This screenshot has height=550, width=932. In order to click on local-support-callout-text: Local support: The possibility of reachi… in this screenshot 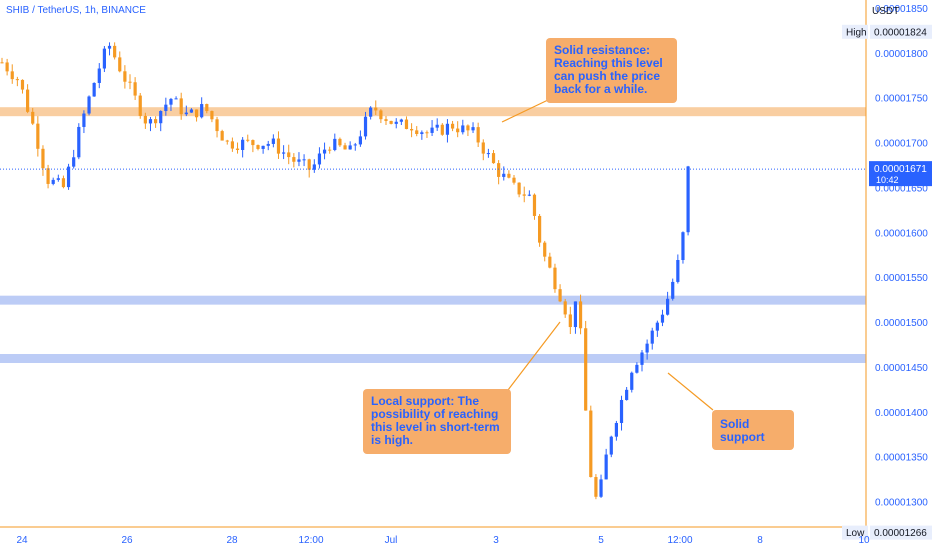, I will do `click(435, 420)`.